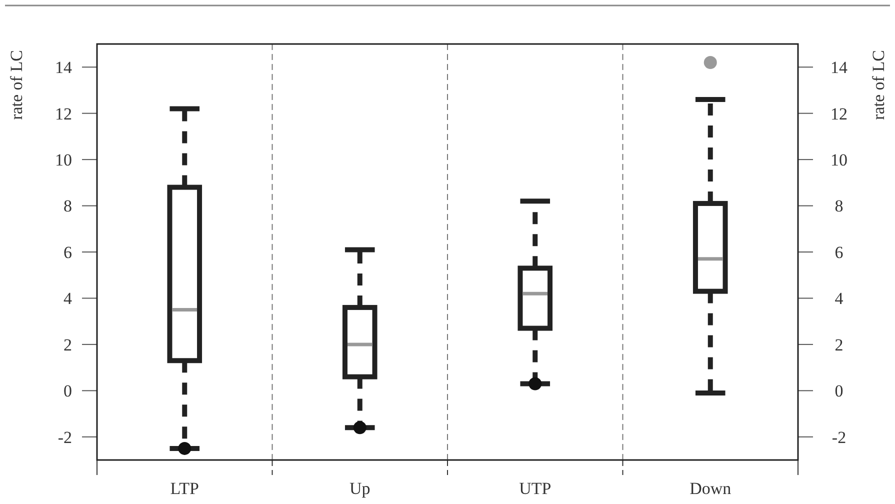 This screenshot has width=895, height=504. What do you see at coordinates (711, 488) in the screenshot?
I see `x-tick-label: Down` at bounding box center [711, 488].